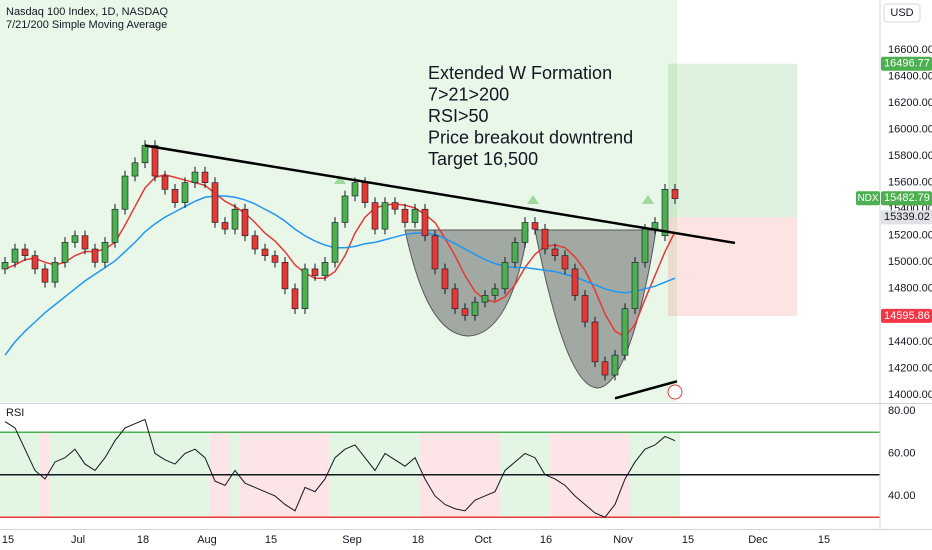 This screenshot has height=550, width=932. I want to click on currency: USD, so click(901, 13).